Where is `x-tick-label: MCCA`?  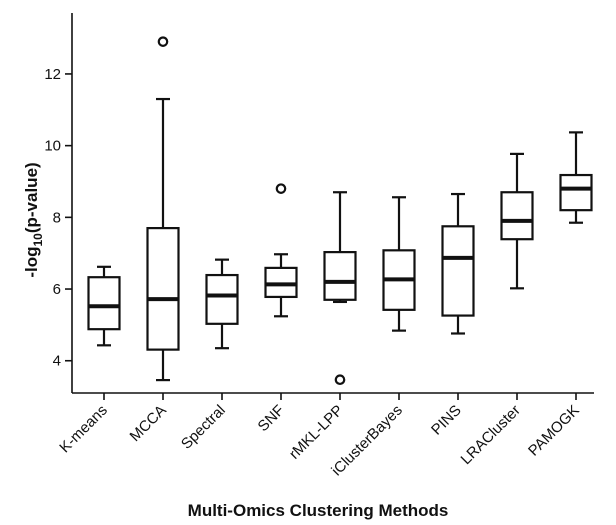 x-tick-label: MCCA is located at coordinates (148, 423).